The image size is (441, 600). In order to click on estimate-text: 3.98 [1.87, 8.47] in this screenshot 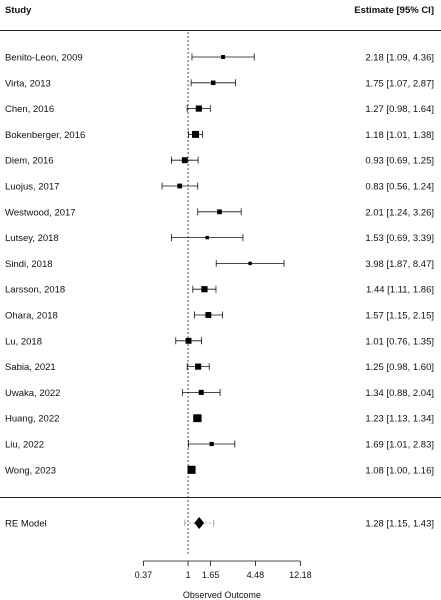, I will do `click(399, 264)`.